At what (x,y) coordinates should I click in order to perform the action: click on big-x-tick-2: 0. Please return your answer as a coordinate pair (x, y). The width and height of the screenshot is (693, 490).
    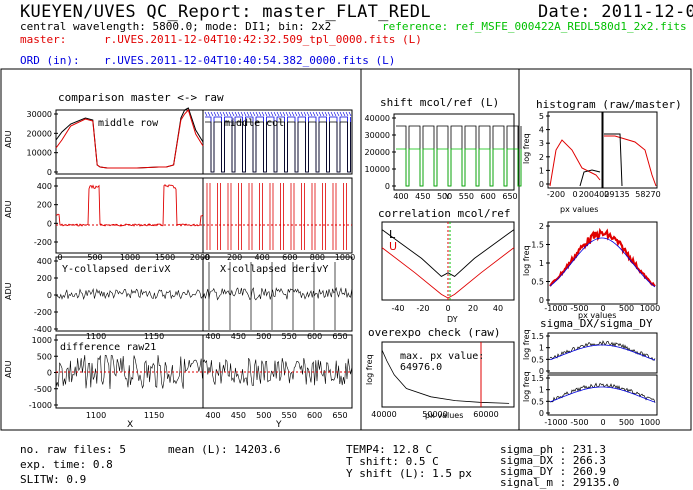
    Looking at the image, I should click on (602, 308).